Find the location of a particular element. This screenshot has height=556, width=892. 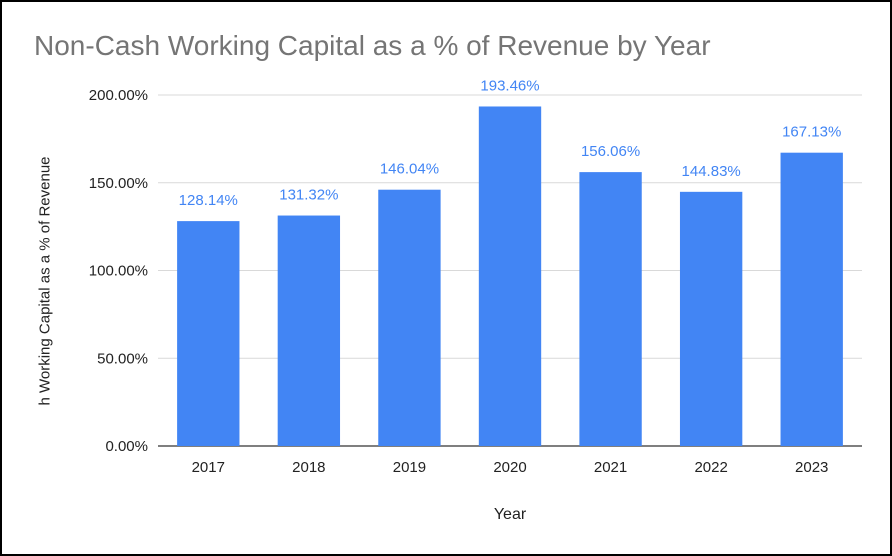

data-label-2021: 156.06% is located at coordinates (610, 151).